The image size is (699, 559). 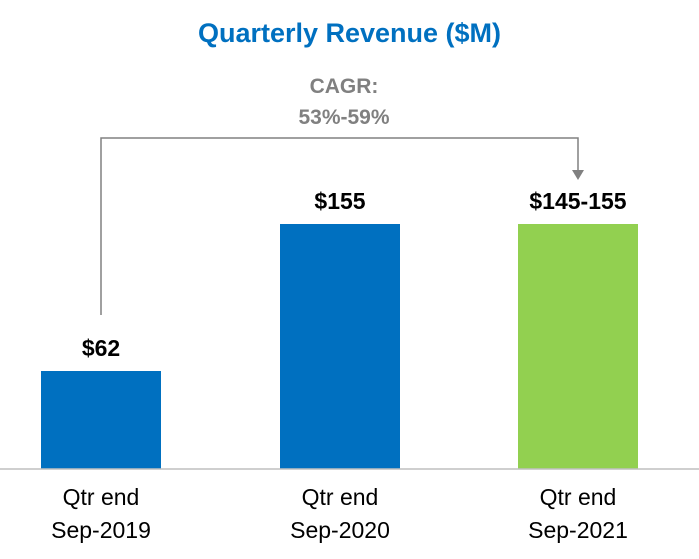 I want to click on x-tick-label: Sep-2021, so click(x=578, y=530).